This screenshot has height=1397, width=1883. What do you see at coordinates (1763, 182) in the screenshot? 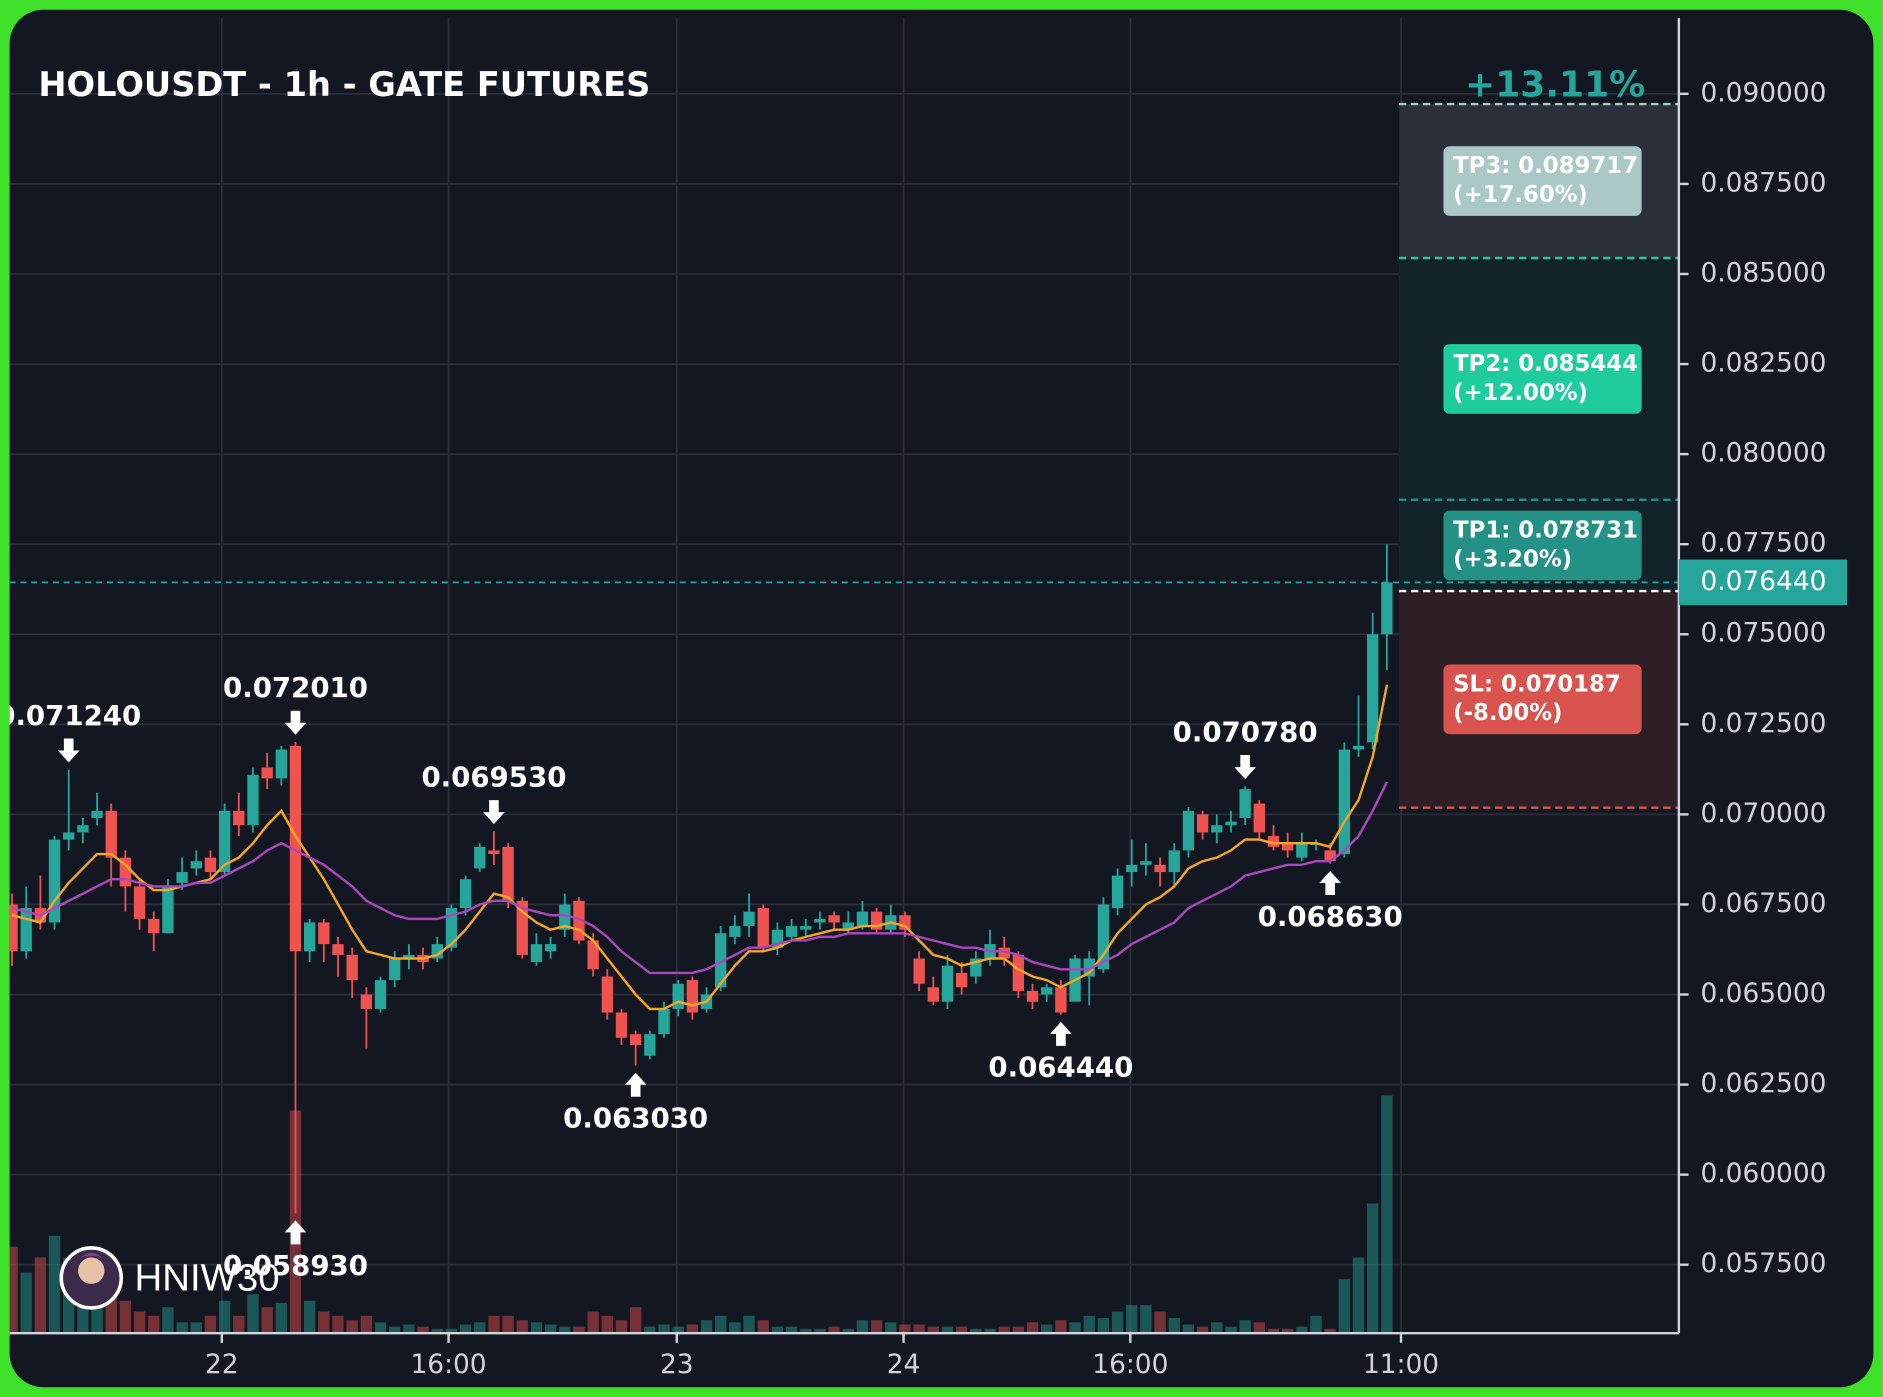
I see `y-tick-label: 0.087500` at bounding box center [1763, 182].